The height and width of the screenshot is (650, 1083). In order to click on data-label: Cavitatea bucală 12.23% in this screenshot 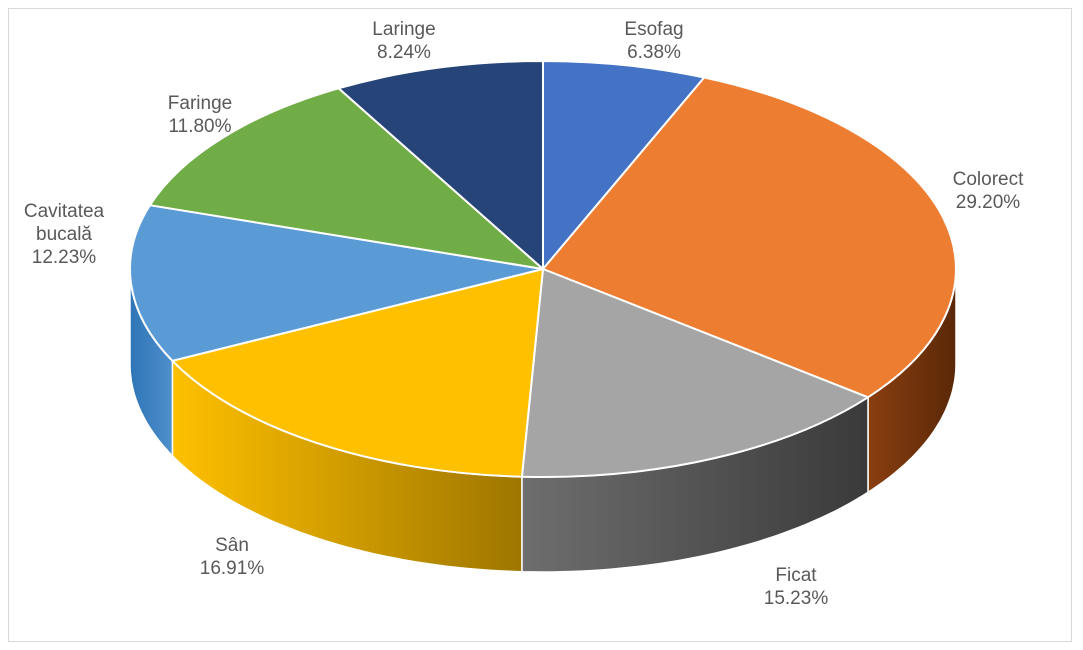, I will do `click(64, 234)`.